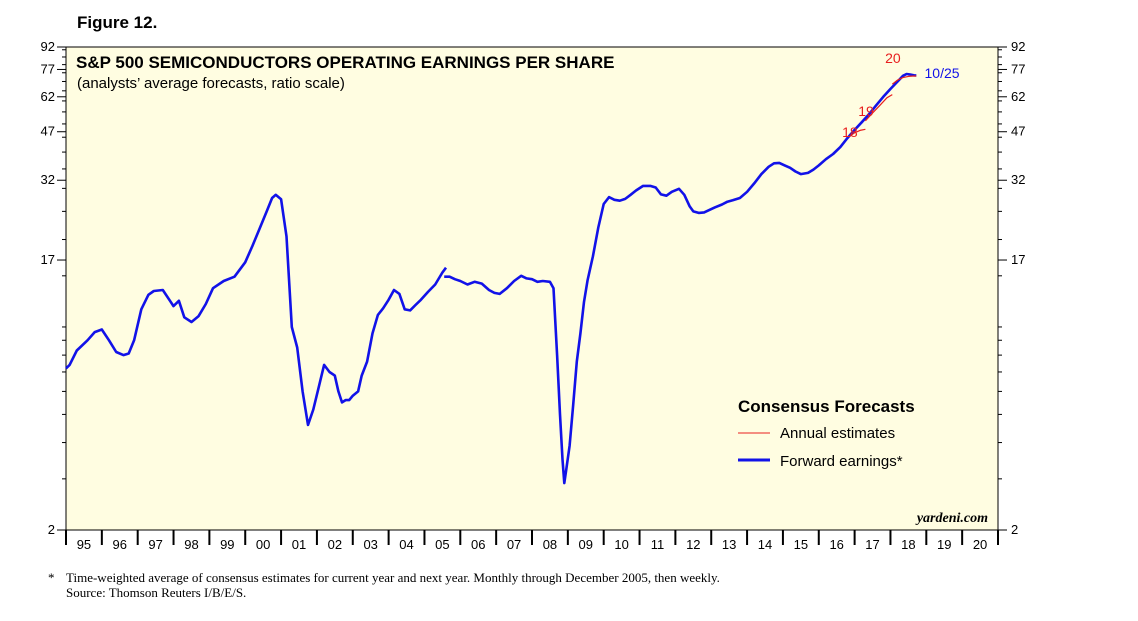 Image resolution: width=1138 pixels, height=621 pixels. What do you see at coordinates (942, 73) in the screenshot?
I see `latest-date-label: 10/25` at bounding box center [942, 73].